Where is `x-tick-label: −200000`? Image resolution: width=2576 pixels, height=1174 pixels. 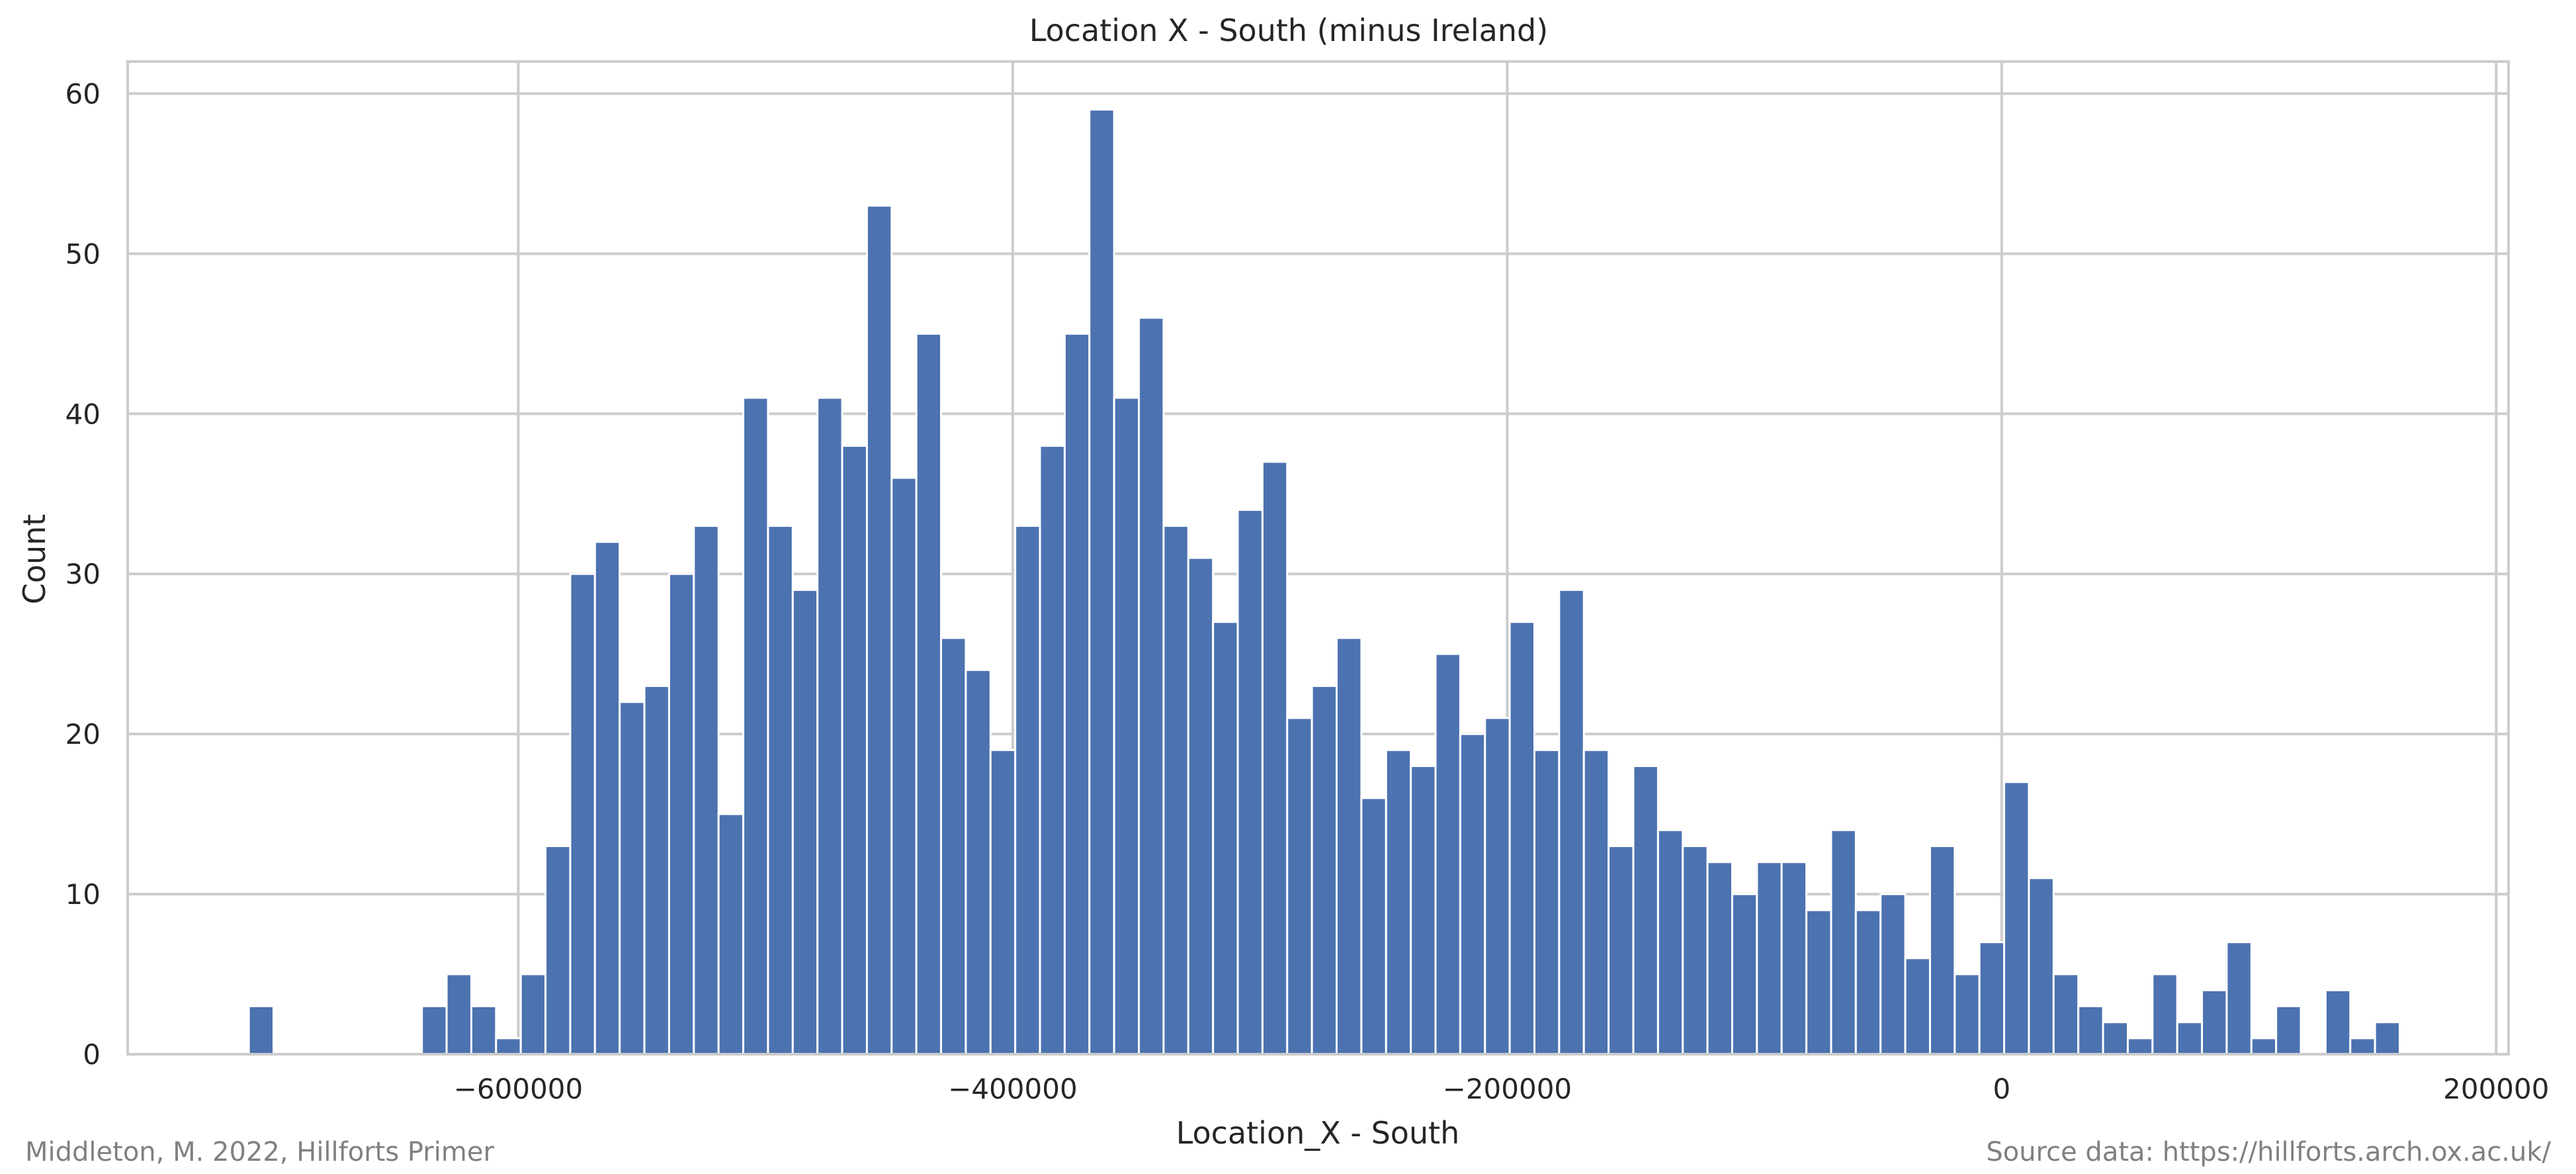 x-tick-label: −200000 is located at coordinates (1508, 1089).